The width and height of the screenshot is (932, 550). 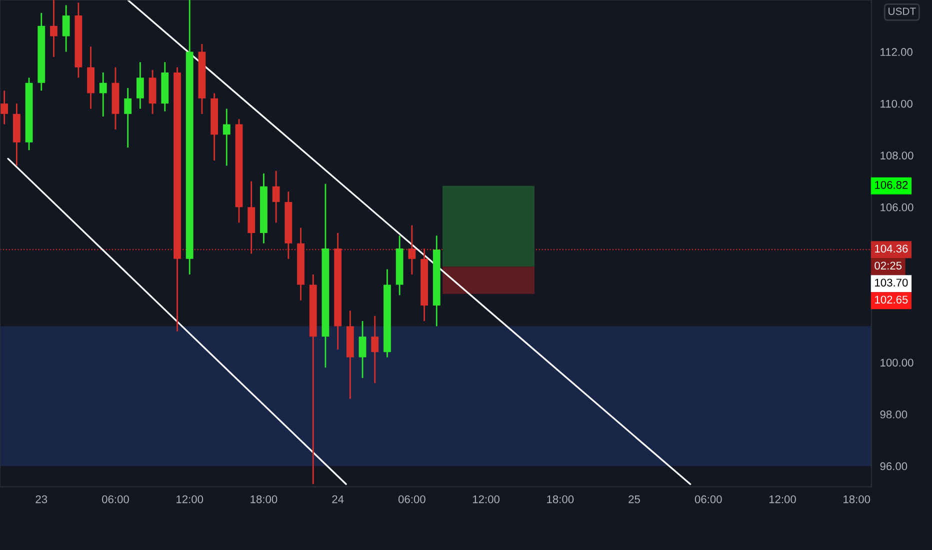 I want to click on x-tick-label: 24, so click(x=338, y=499).